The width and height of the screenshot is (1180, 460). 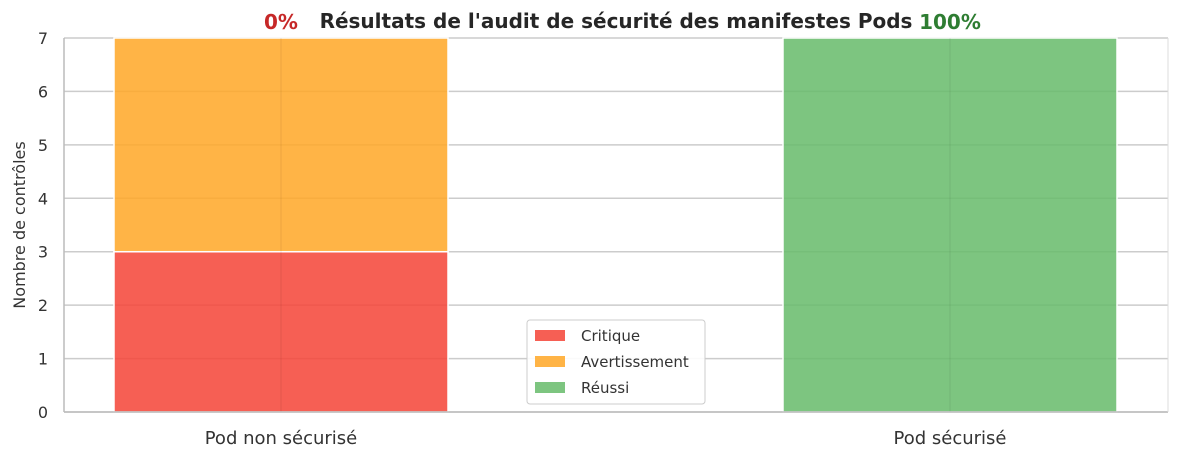 What do you see at coordinates (43, 38) in the screenshot?
I see `y-tick-label: 7` at bounding box center [43, 38].